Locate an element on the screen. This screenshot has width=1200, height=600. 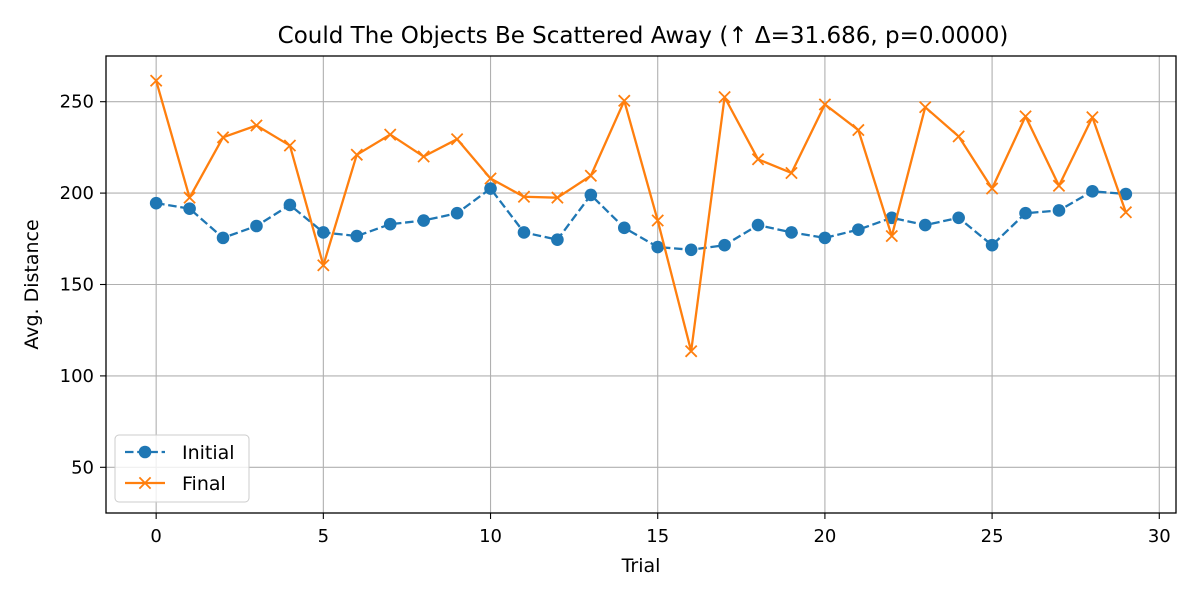
y-tick-label: 250 is located at coordinates (77, 102).